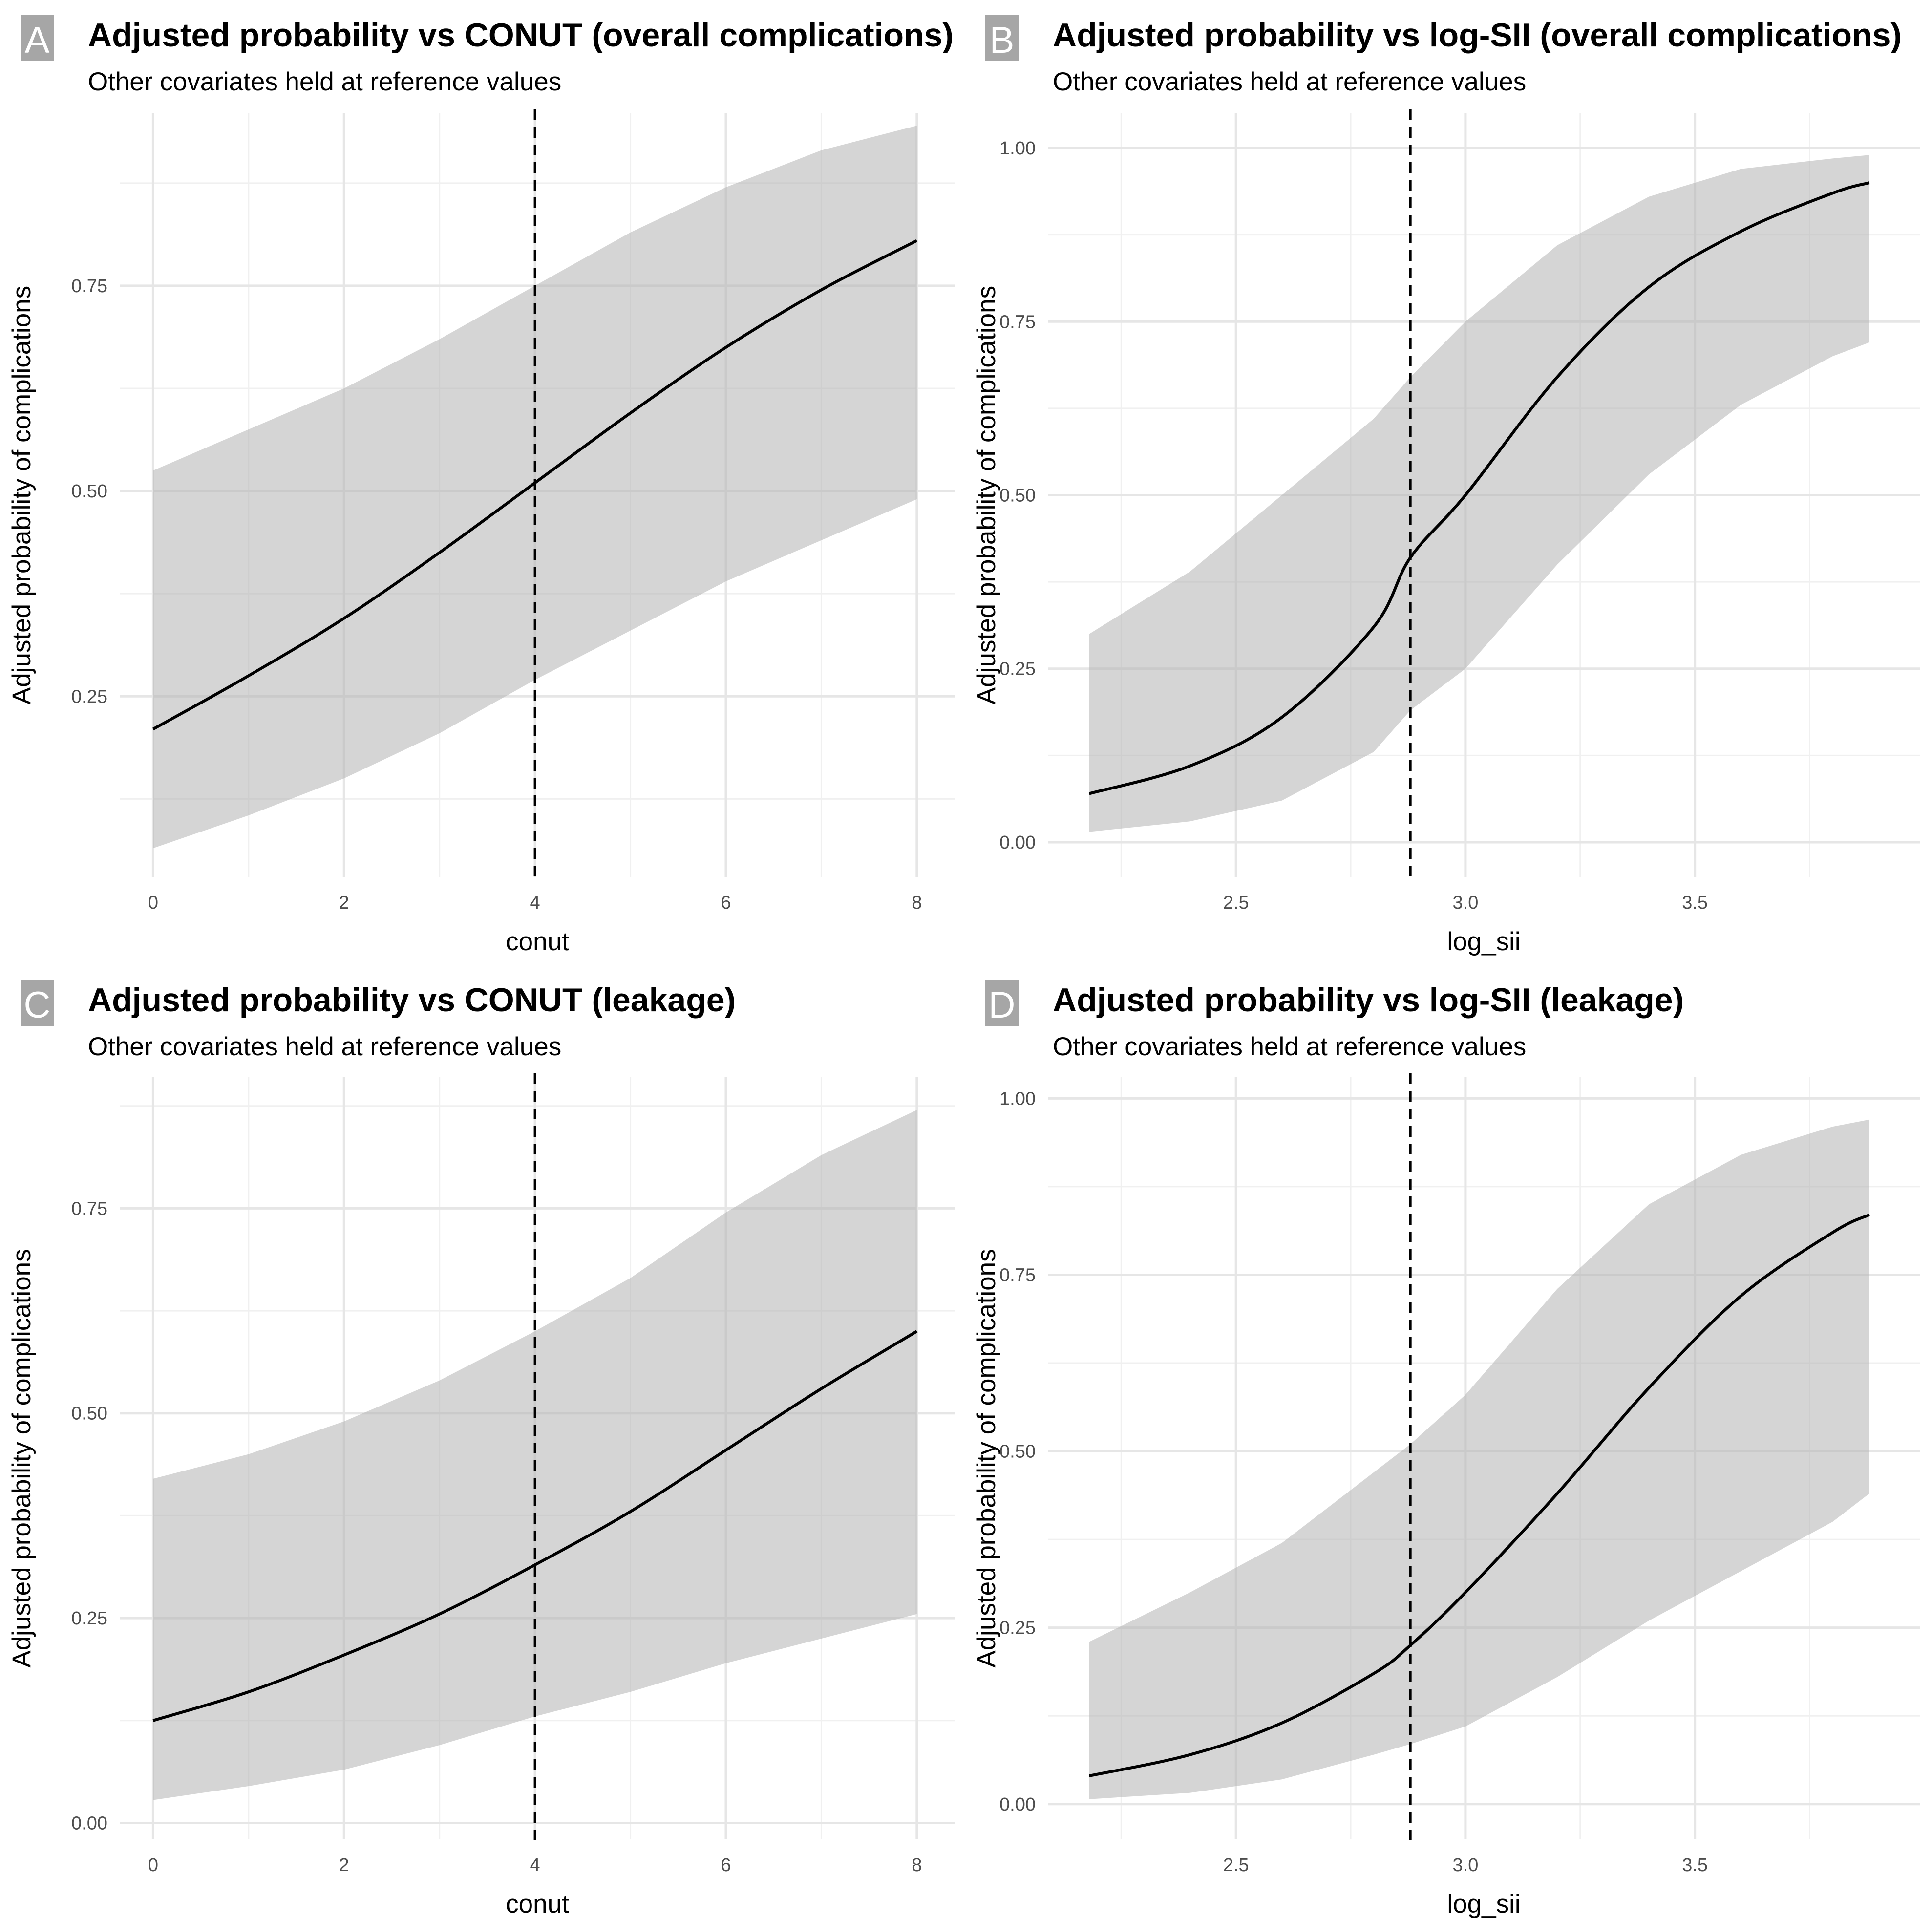  I want to click on panel-tag-label: C, so click(37, 1005).